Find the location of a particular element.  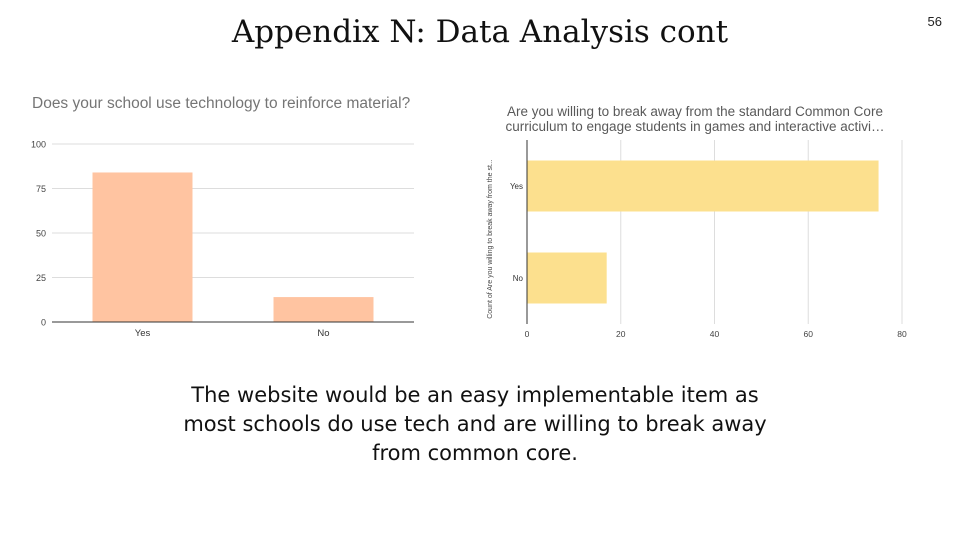

chart1-y-tick-label: 50 is located at coordinates (41, 234).